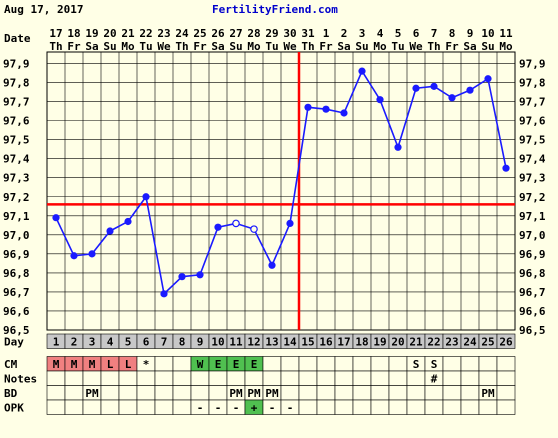 This screenshot has width=558, height=438. Describe the element at coordinates (14, 408) in the screenshot. I see `opk-row-label: OPK` at that location.